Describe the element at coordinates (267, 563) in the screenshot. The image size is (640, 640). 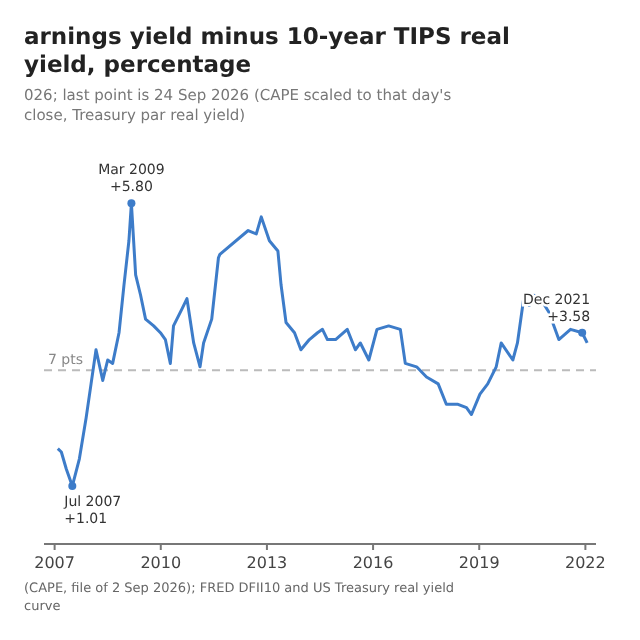
I see `x-tick-label: 2013` at that location.